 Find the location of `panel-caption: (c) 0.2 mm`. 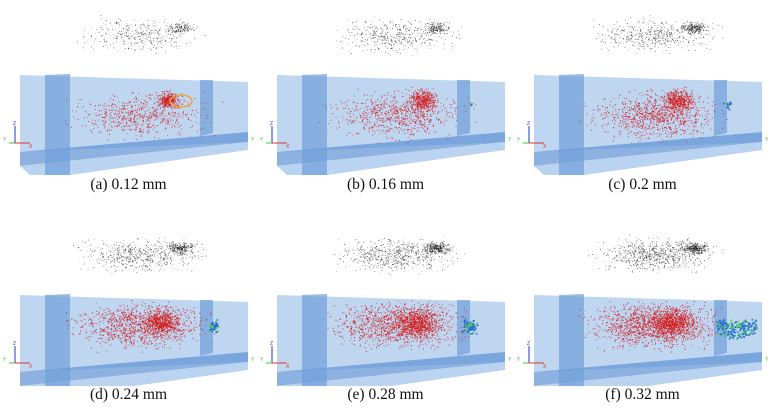

panel-caption: (c) 0.2 mm is located at coordinates (642, 184).